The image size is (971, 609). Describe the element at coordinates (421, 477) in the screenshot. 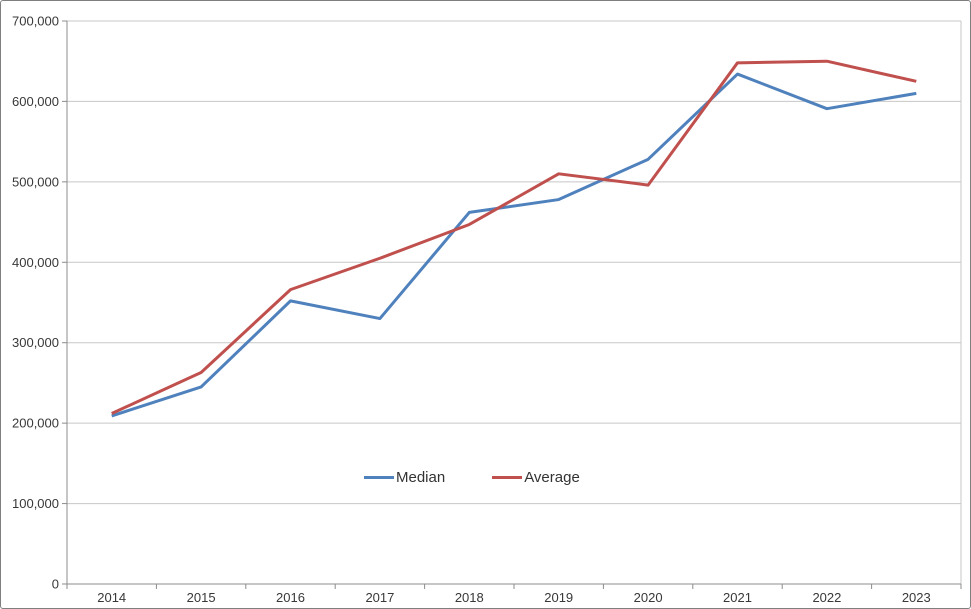

I see `legend-label-median: Median` at that location.